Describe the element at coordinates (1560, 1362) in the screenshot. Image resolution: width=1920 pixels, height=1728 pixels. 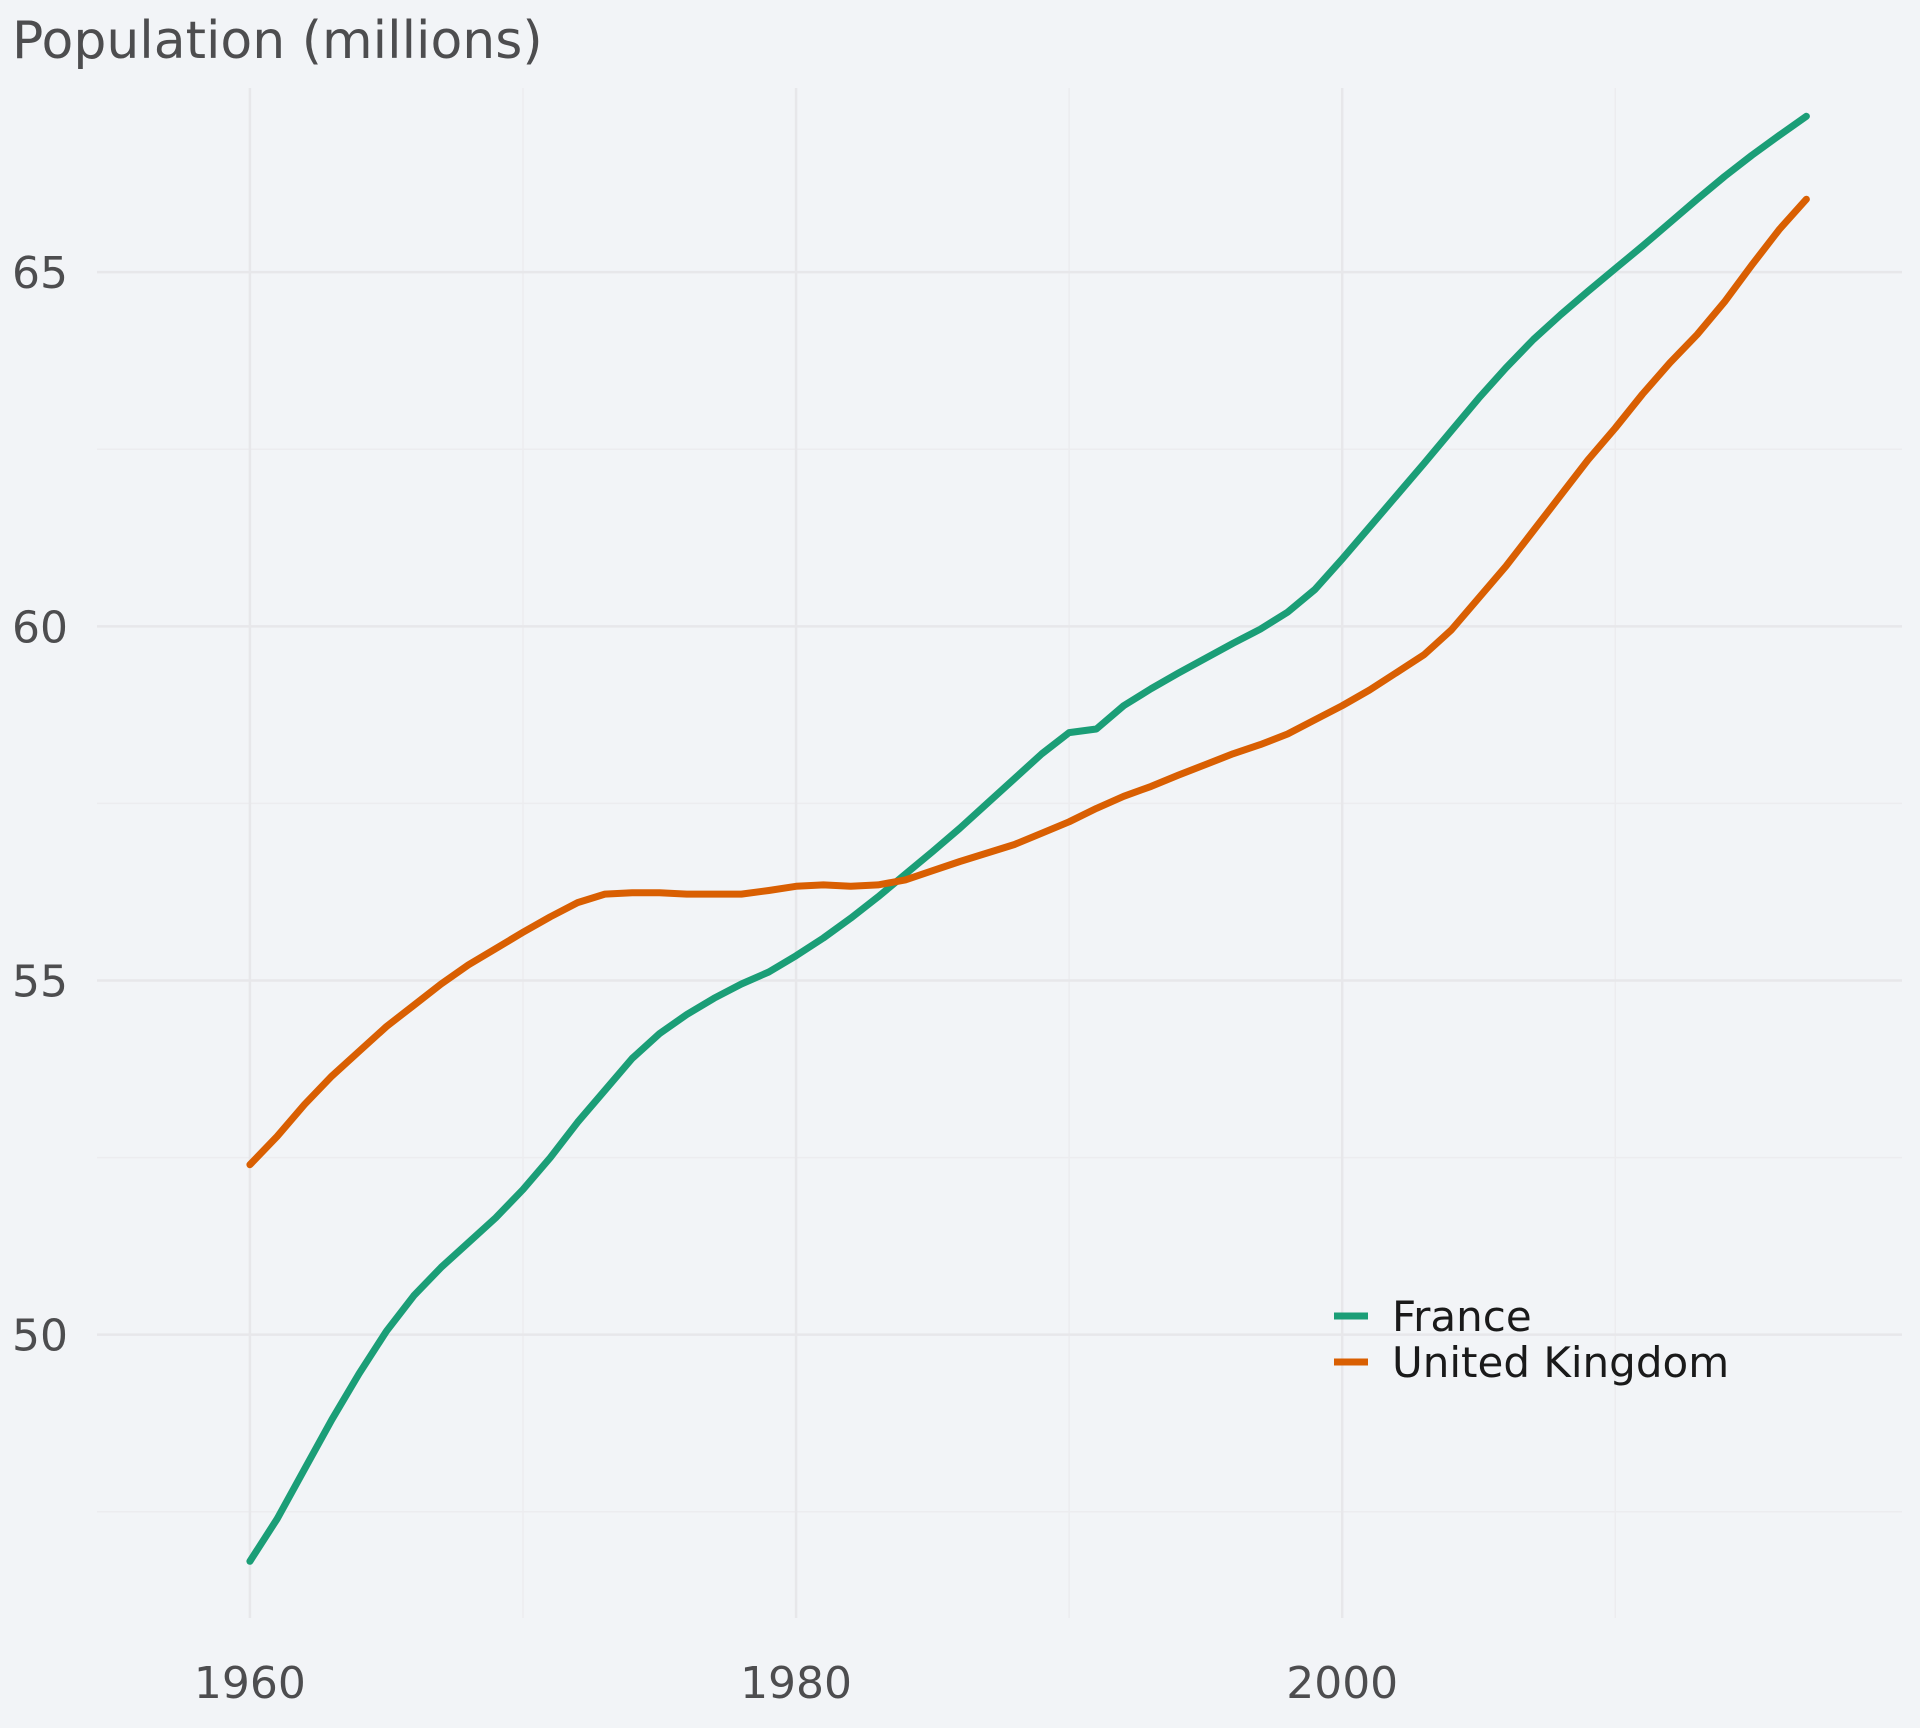
I see `legend-label-united-kingdom: United Kingdom` at that location.